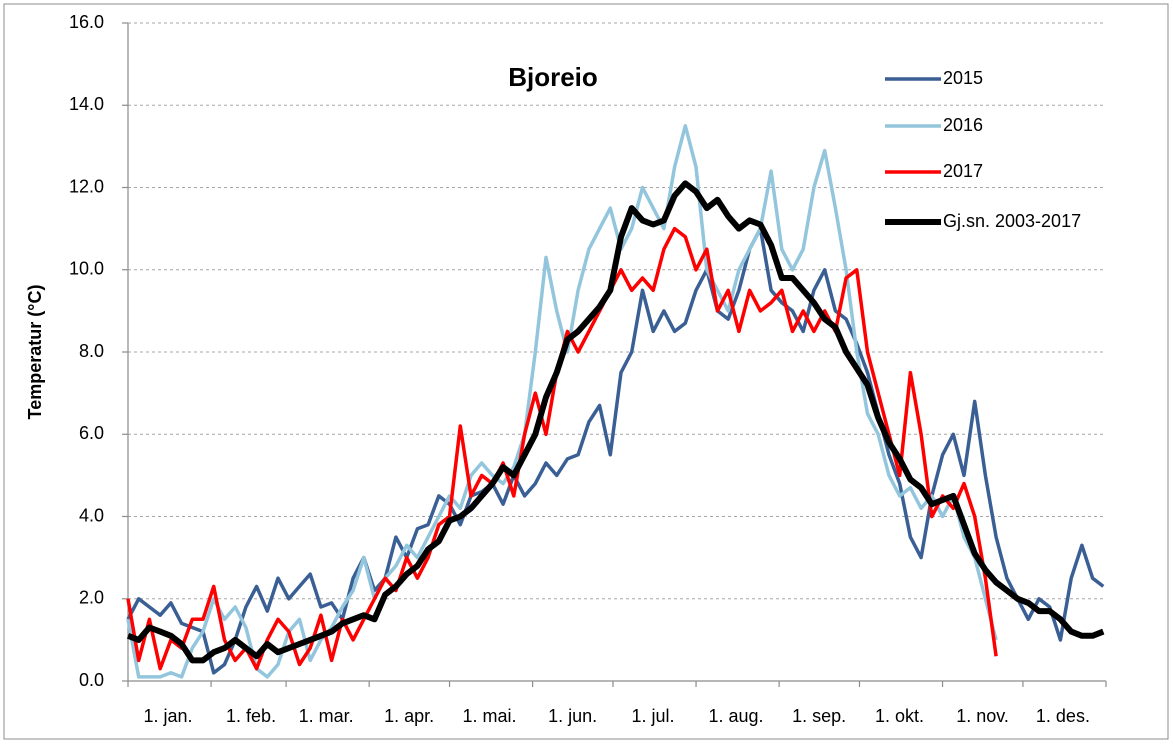  I want to click on x-tick-label: 1. okt., so click(899, 716).